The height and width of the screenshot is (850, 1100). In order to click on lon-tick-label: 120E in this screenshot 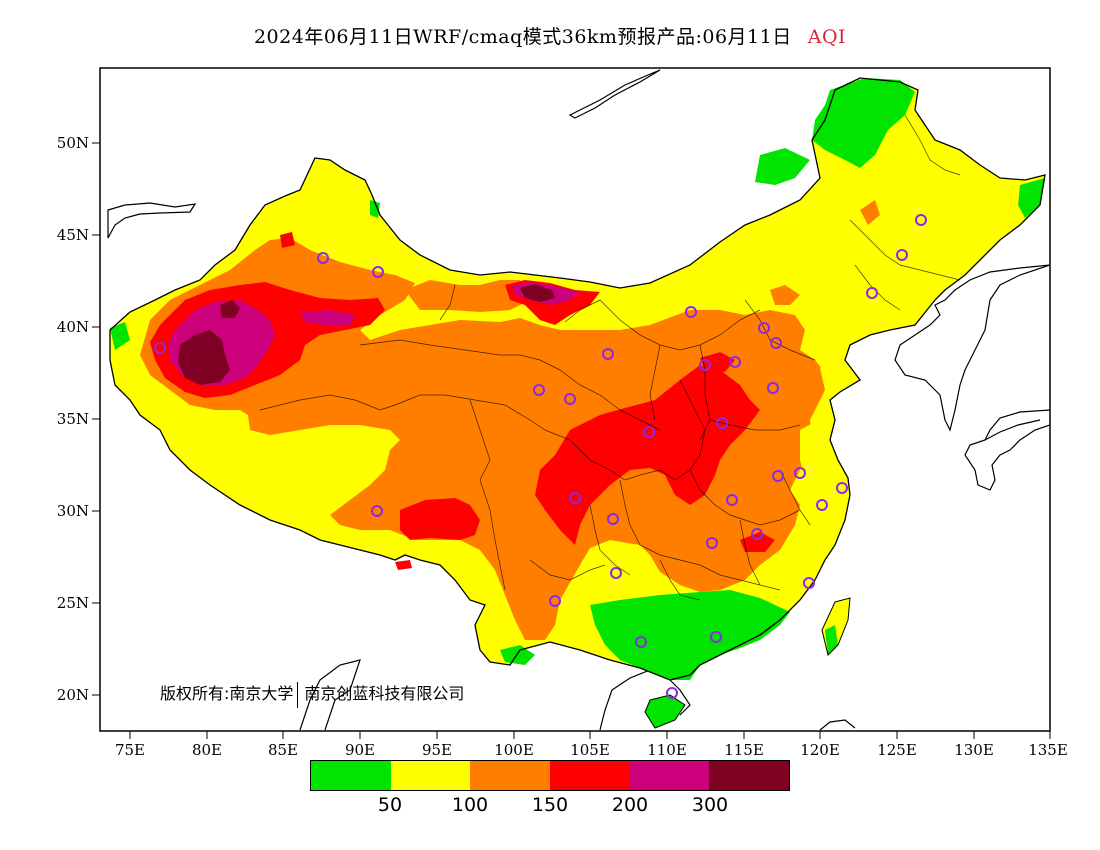, I will do `click(820, 750)`.